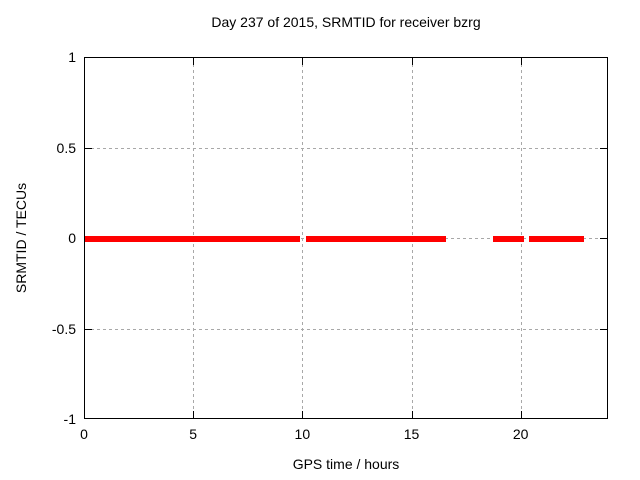 This screenshot has height=480, width=640. Describe the element at coordinates (63, 328) in the screenshot. I see `y-tick-label: -0.5` at that location.